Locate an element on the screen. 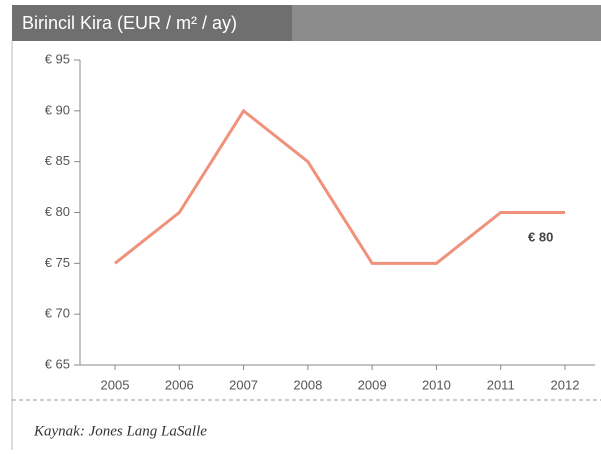 This screenshot has width=601, height=454. y-tick-label: € 90 is located at coordinates (57, 109).